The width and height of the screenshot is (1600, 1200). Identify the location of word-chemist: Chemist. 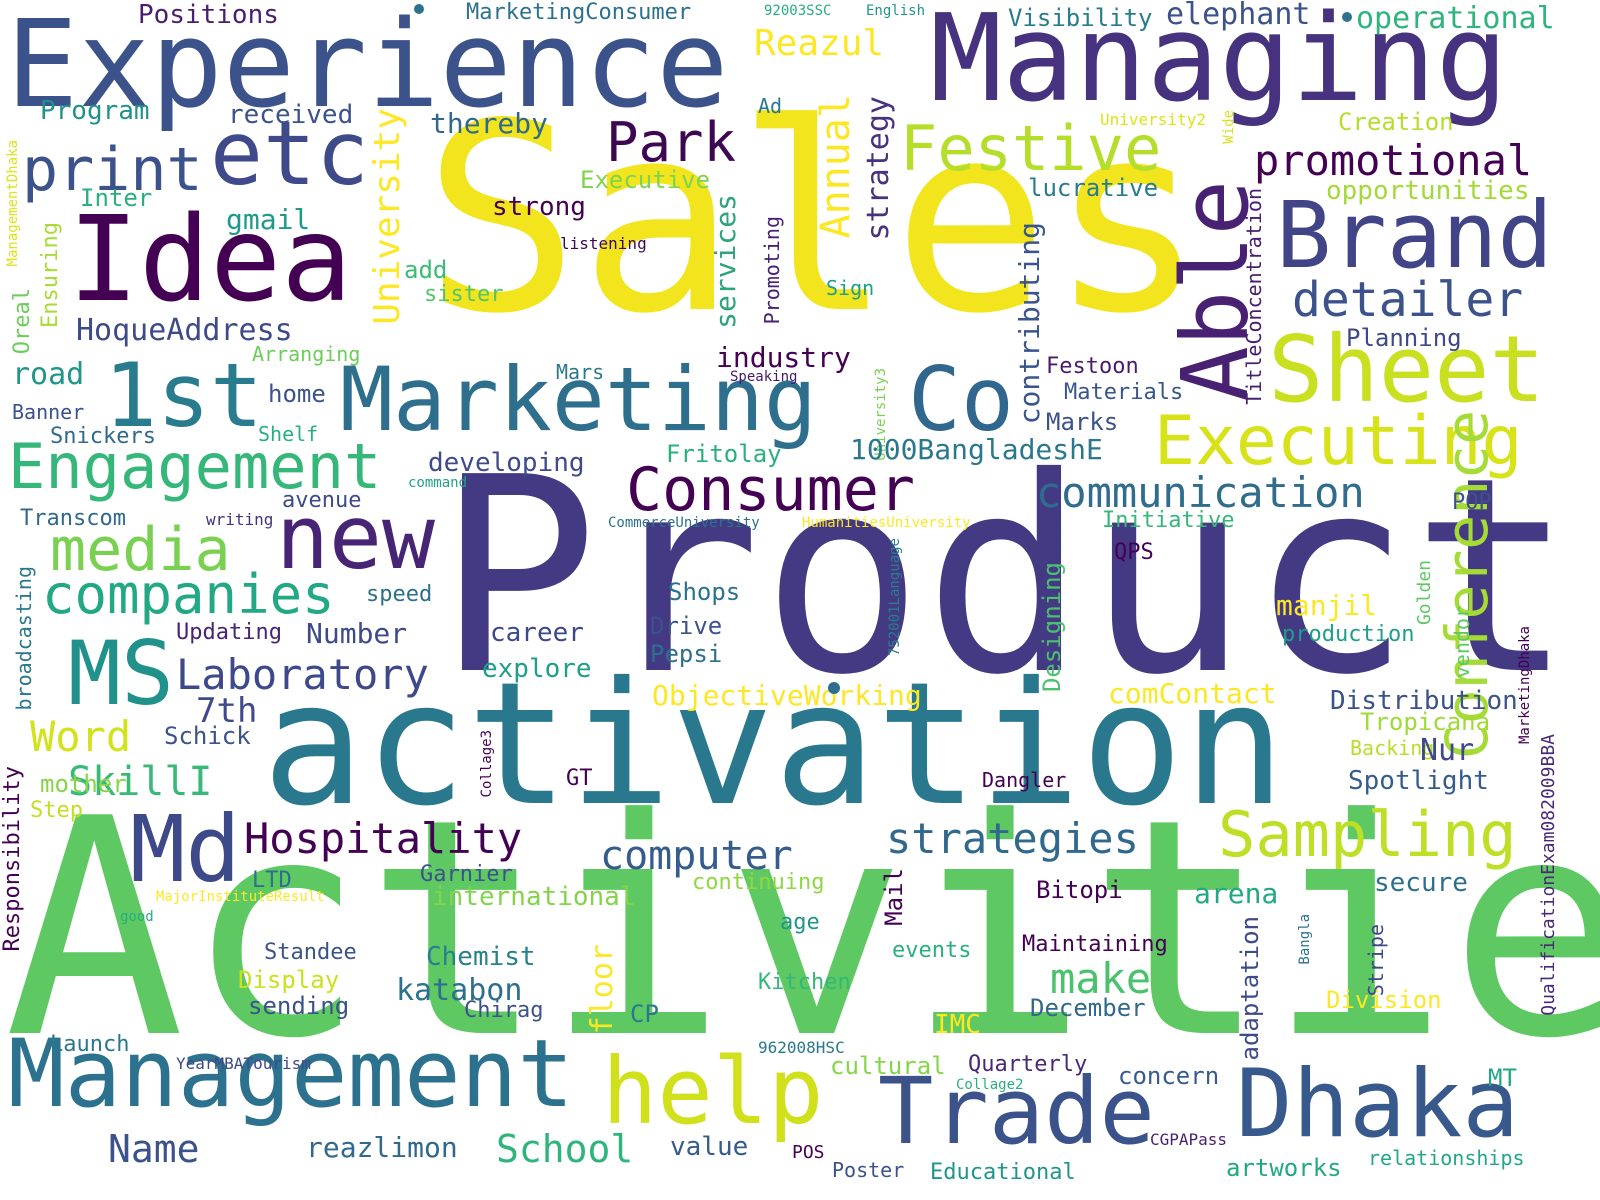
(481, 957).